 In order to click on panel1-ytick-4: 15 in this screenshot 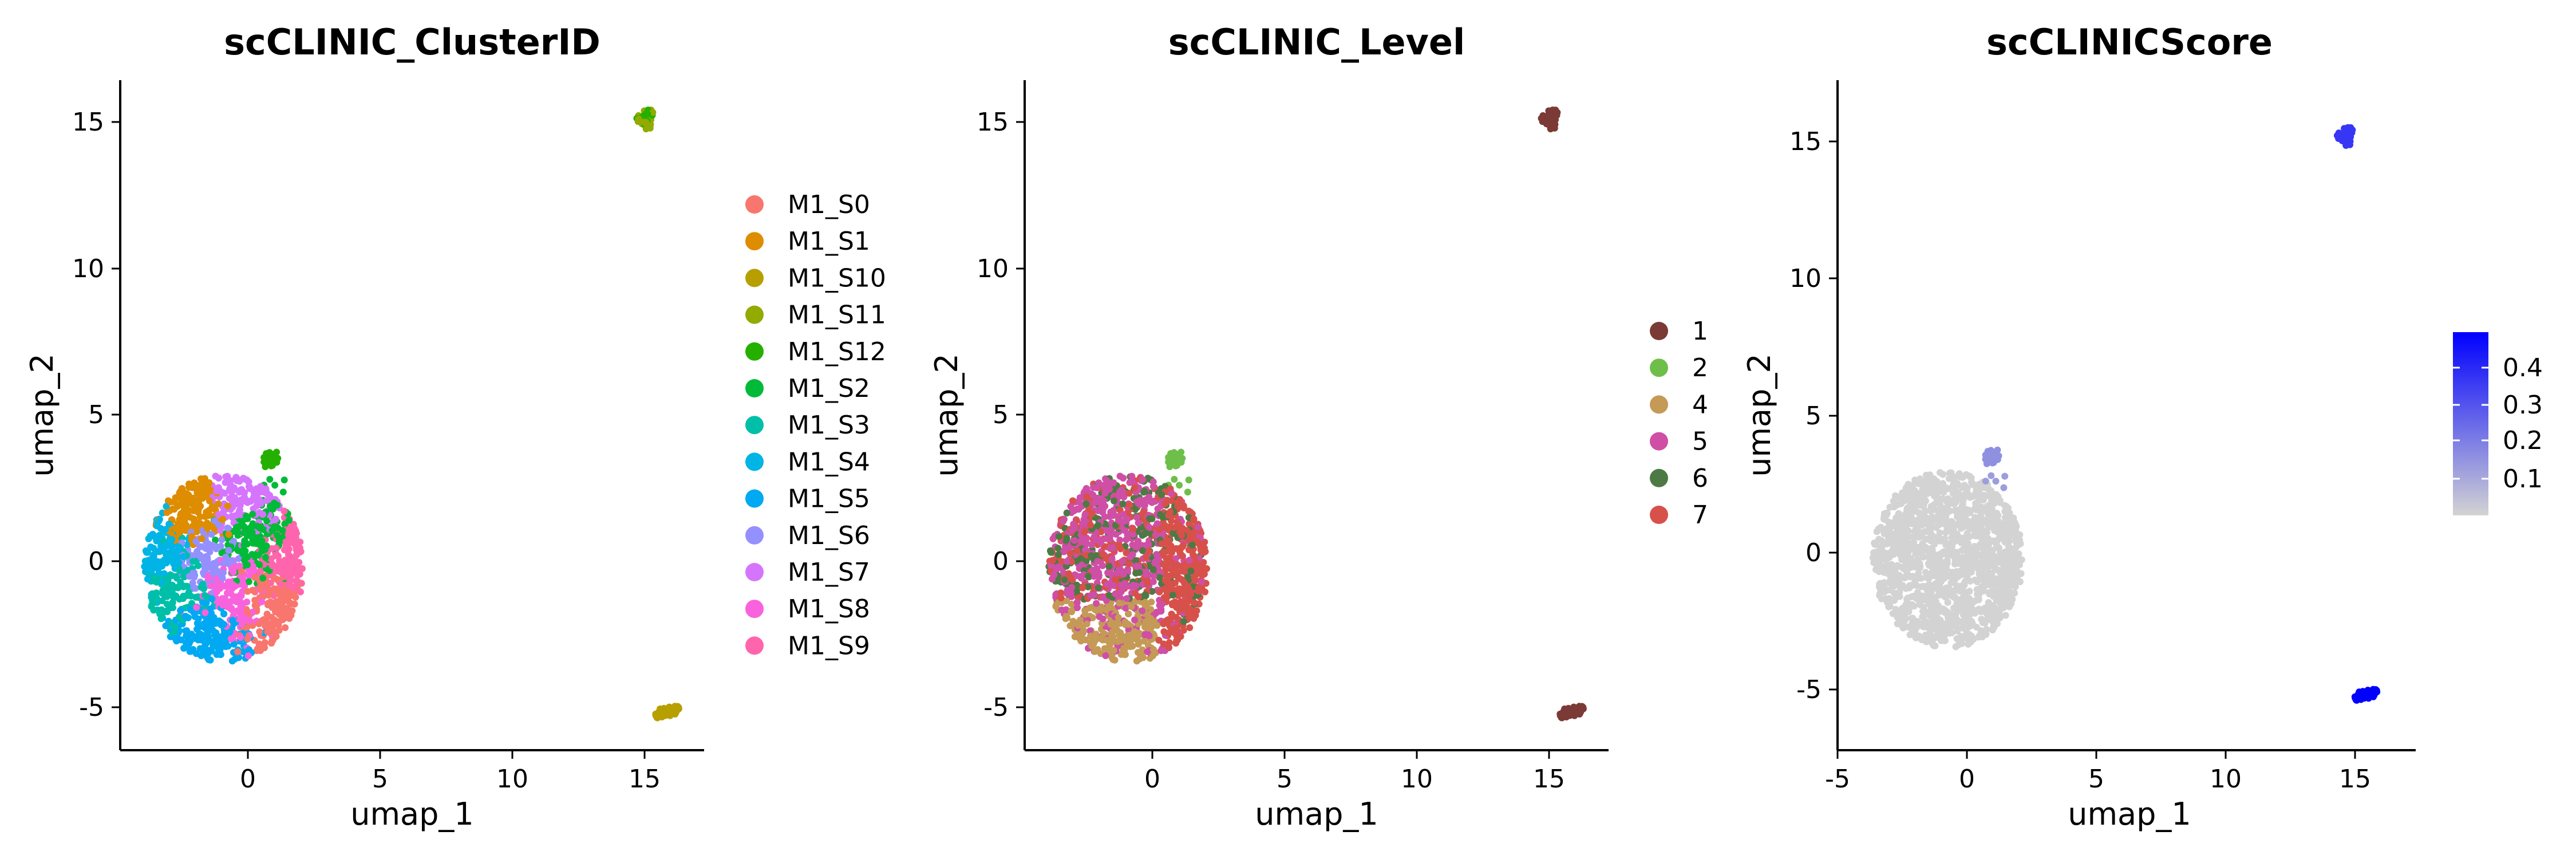, I will do `click(88, 122)`.